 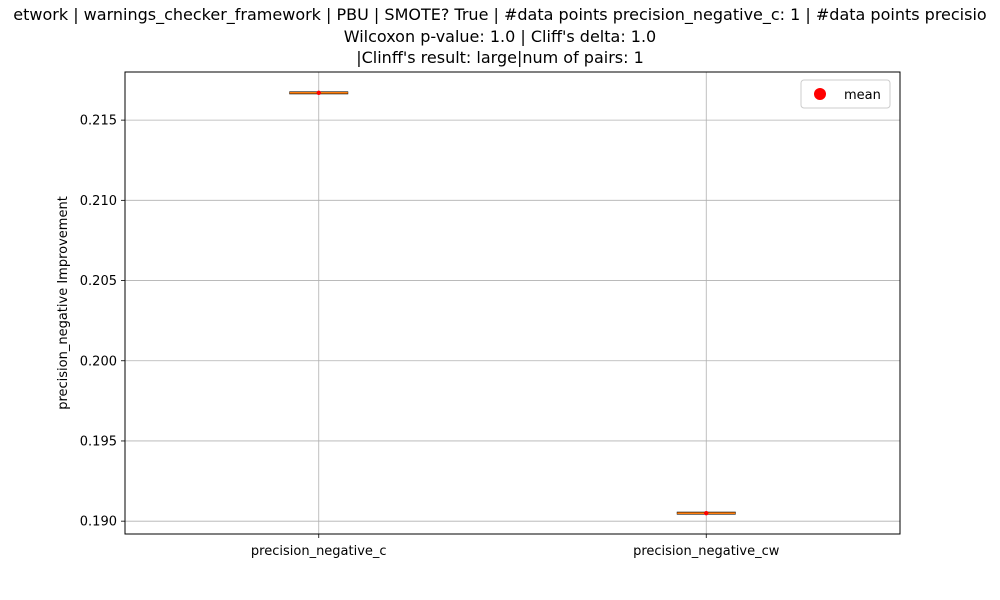 What do you see at coordinates (63, 303) in the screenshot?
I see `y-axis-label: precision_negative Improvement` at bounding box center [63, 303].